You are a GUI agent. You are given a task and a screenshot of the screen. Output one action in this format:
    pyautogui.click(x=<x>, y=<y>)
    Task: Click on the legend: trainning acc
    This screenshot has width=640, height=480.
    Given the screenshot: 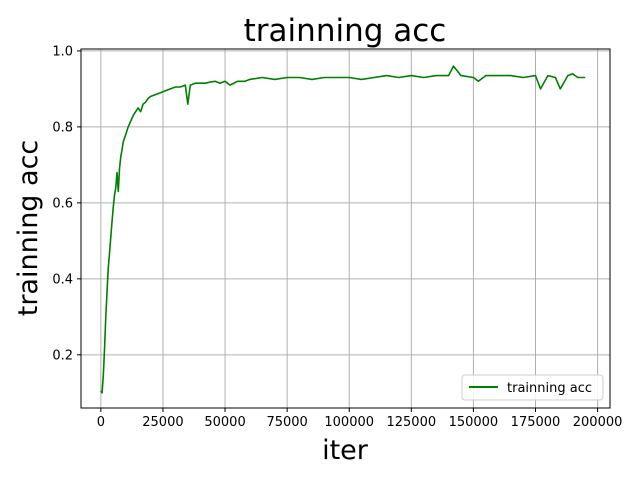 What is the action you would take?
    pyautogui.click(x=532, y=387)
    